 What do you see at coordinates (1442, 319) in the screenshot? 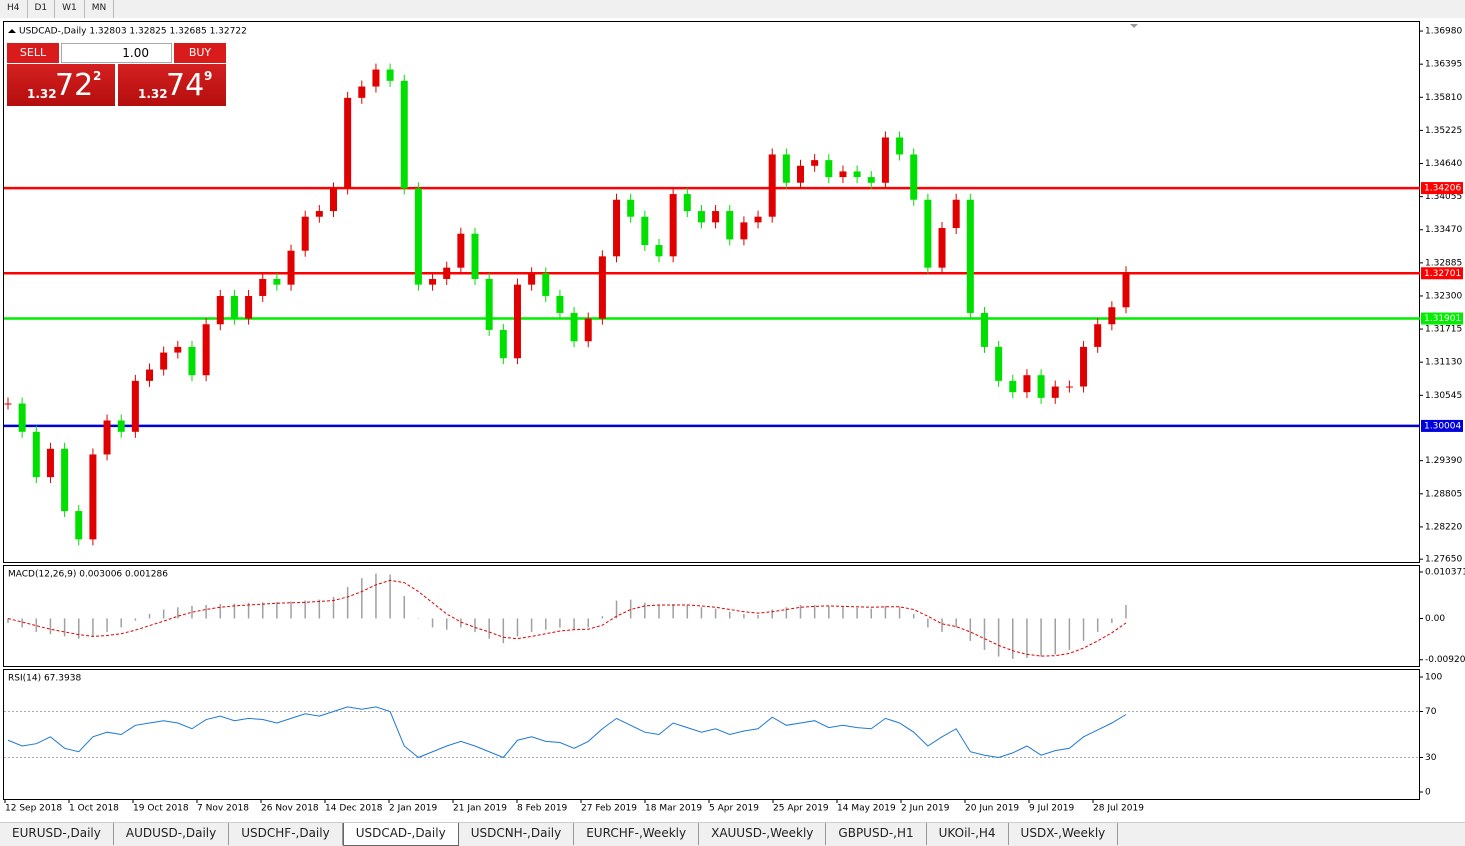
I see `level-label: 1.31901` at bounding box center [1442, 319].